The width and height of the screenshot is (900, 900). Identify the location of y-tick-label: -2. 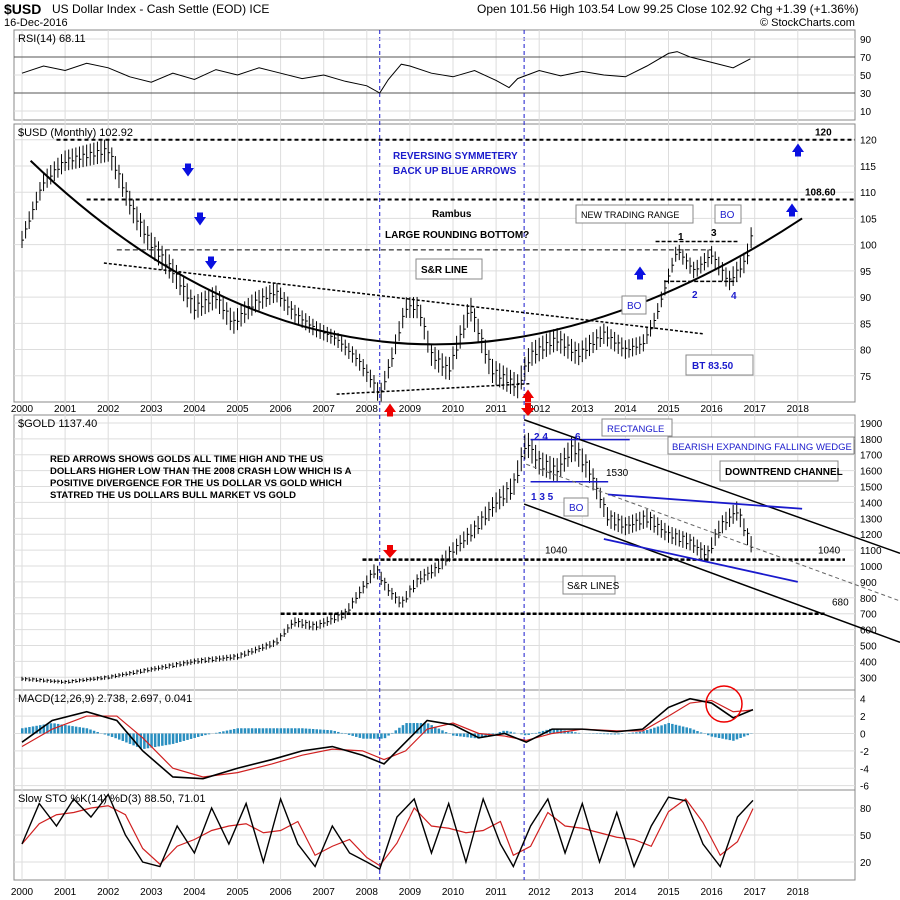
(864, 752).